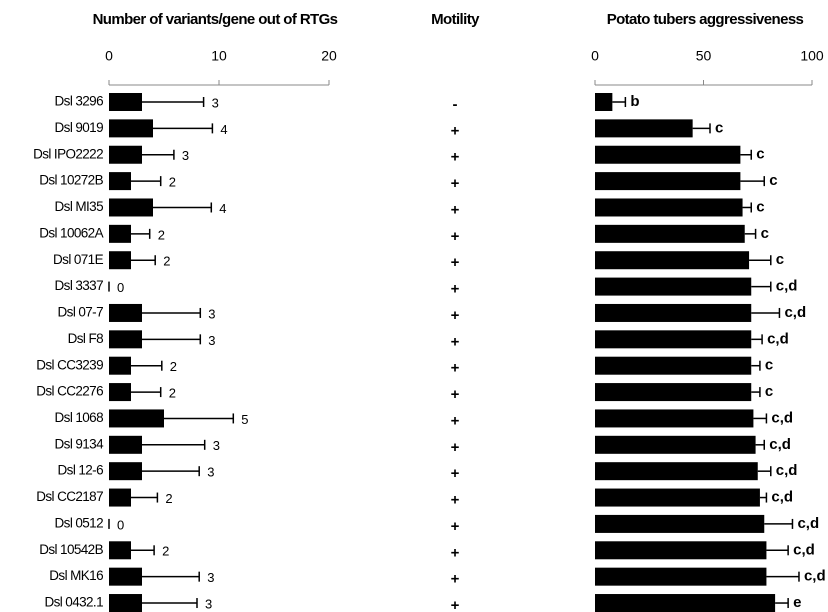  Describe the element at coordinates (79, 285) in the screenshot. I see `category-label: Dsl 3337` at that location.